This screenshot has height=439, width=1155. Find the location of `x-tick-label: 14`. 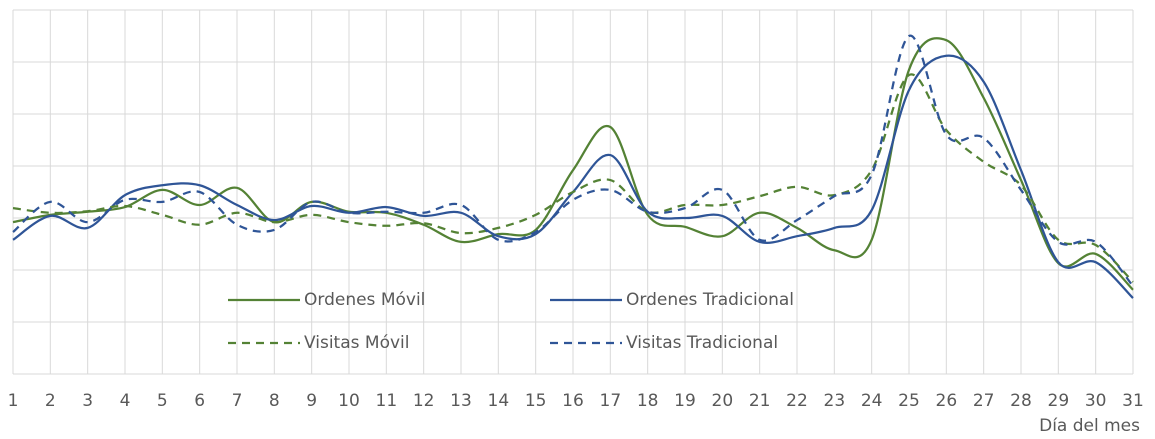

x-tick-label: 14 is located at coordinates (499, 401).